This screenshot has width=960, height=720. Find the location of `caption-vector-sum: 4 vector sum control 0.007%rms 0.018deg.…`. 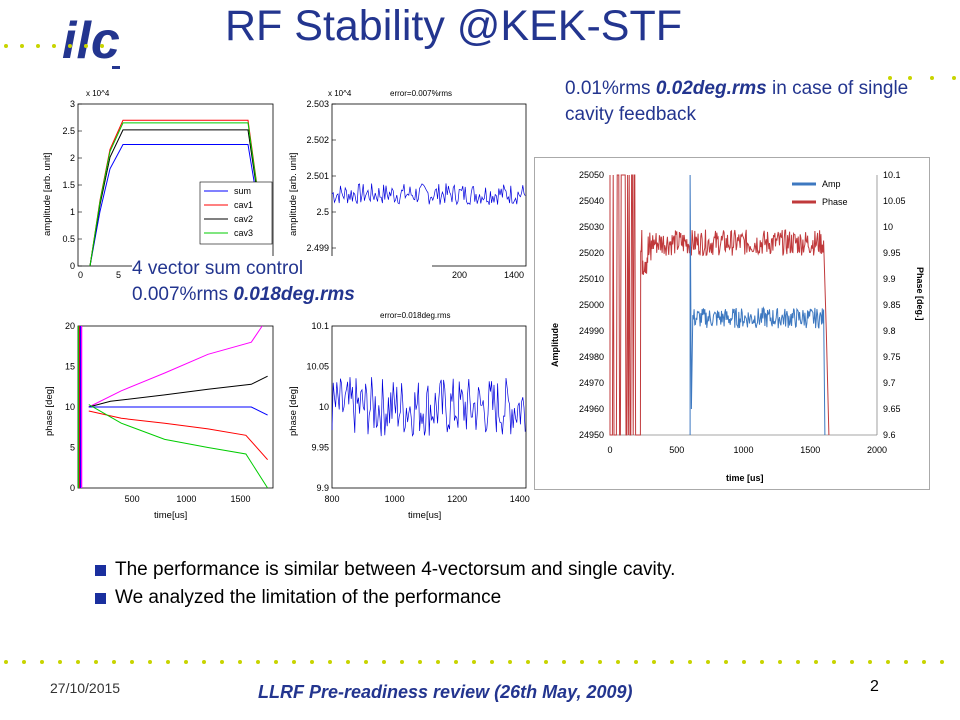

caption-vector-sum: 4 vector sum control 0.007%rms 0.018deg.… is located at coordinates (282, 282).